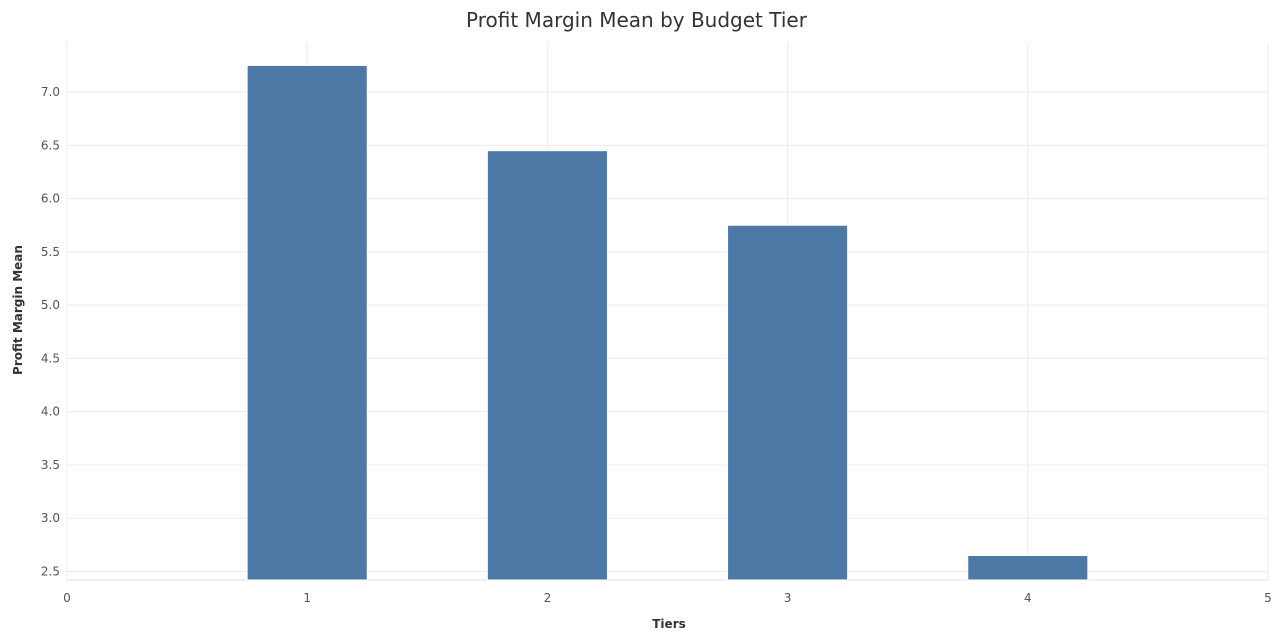  Describe the element at coordinates (548, 598) in the screenshot. I see `x-tick-label: 2` at that location.